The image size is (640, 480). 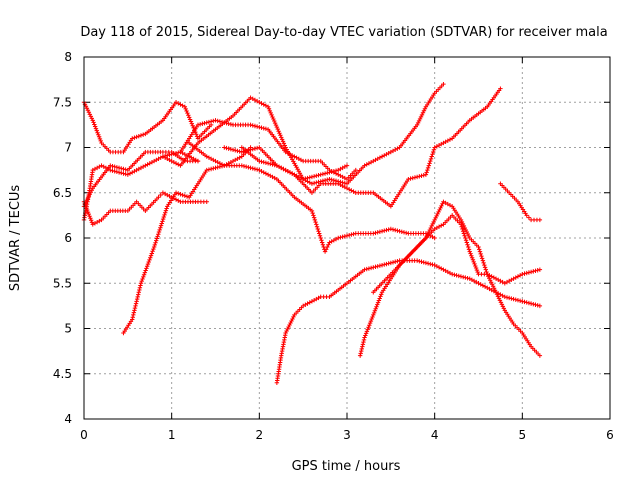 I want to click on x-axis-label: GPS time / hours, so click(x=346, y=466).